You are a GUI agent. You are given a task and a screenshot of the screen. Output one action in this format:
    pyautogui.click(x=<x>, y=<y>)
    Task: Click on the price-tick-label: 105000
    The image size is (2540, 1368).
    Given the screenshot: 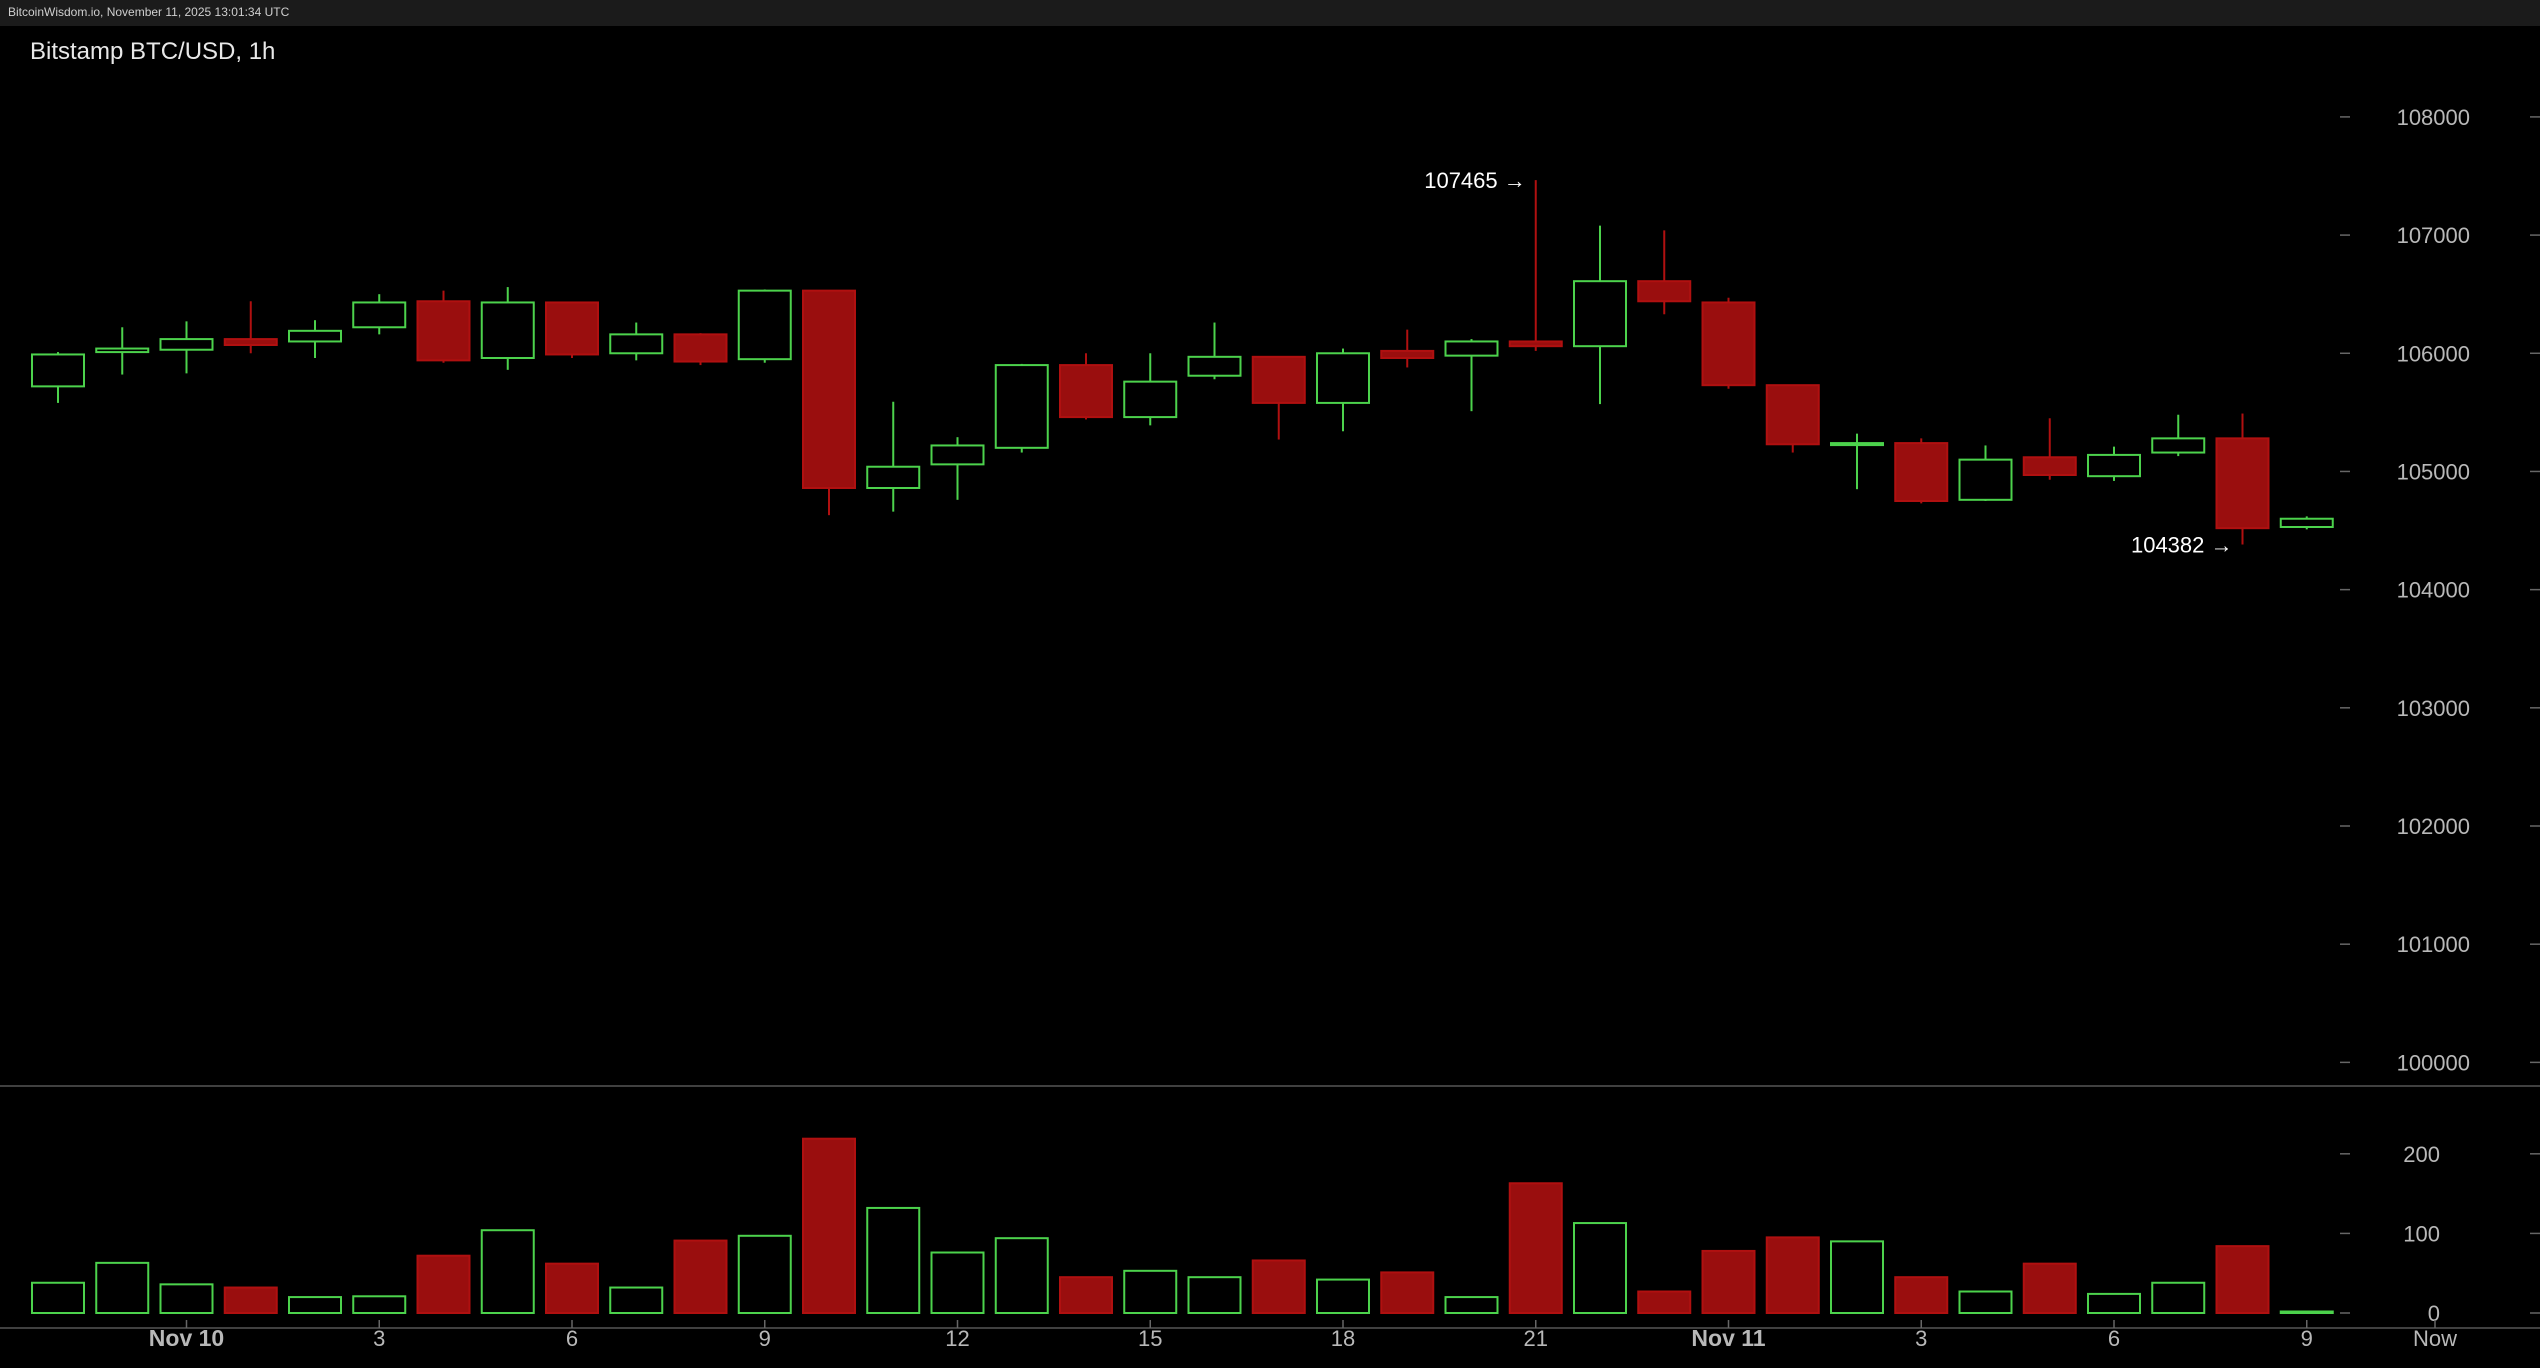 What is the action you would take?
    pyautogui.click(x=2433, y=471)
    